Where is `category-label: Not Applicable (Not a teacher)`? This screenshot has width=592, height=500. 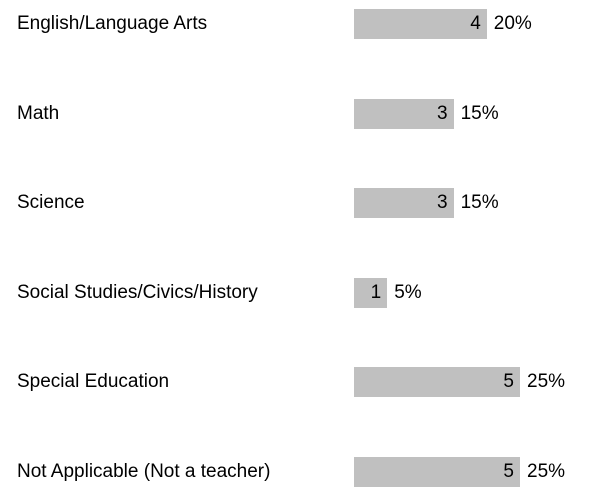 category-label: Not Applicable (Not a teacher) is located at coordinates (144, 471).